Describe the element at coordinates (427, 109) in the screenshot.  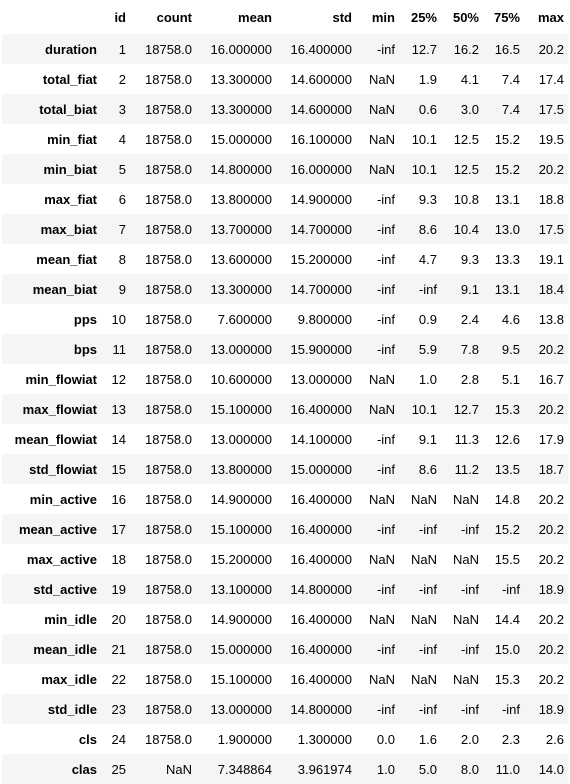
I see `table-cell: 0.6` at that location.